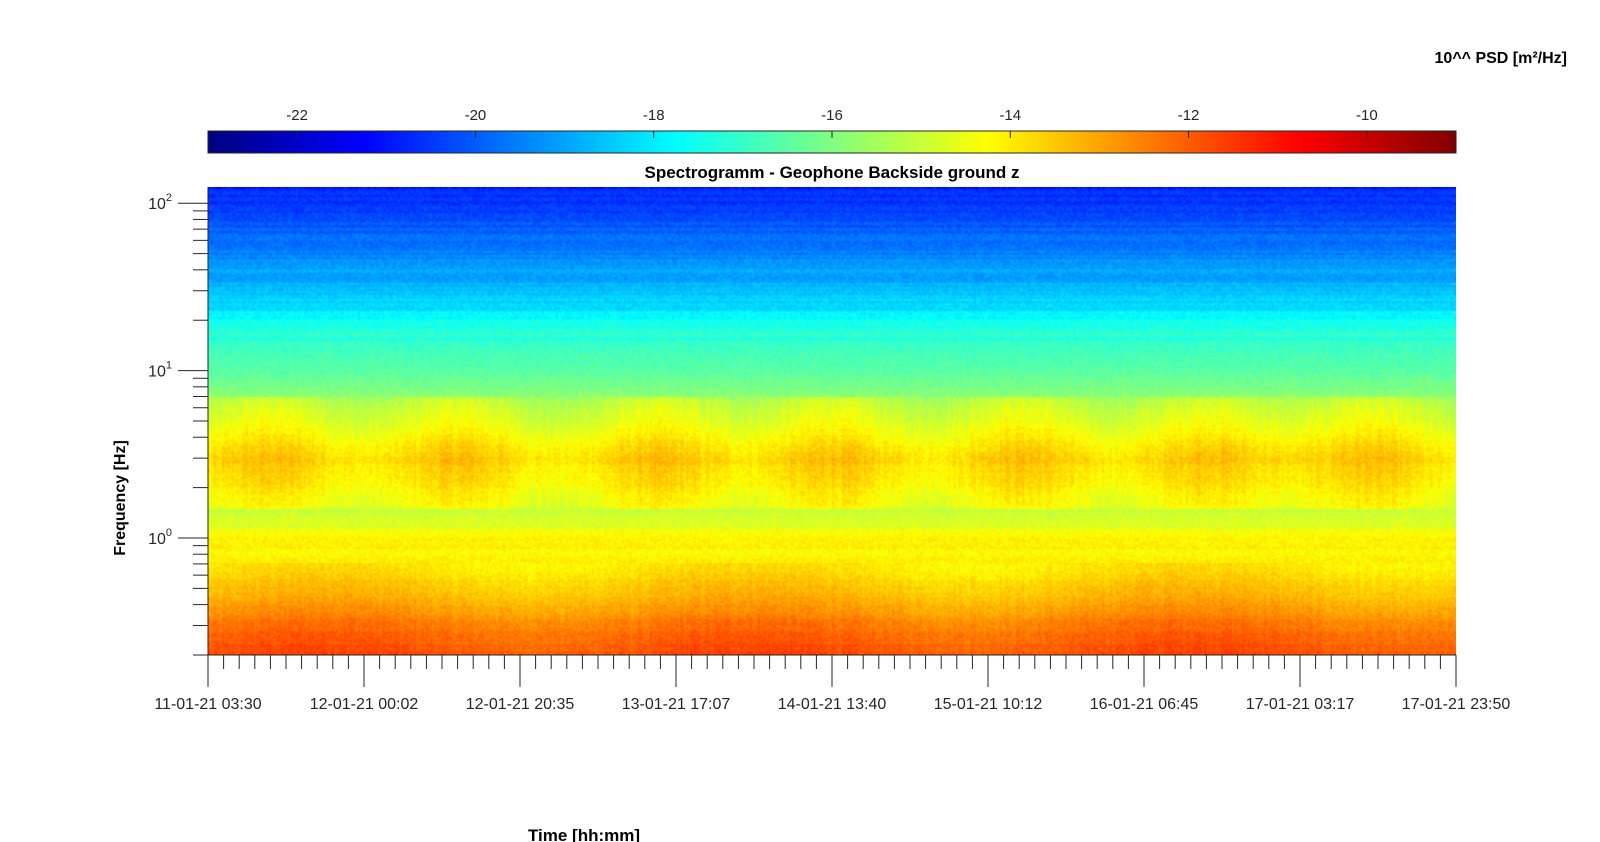  Describe the element at coordinates (520, 704) in the screenshot. I see `x-tick-label: 12-01-21 20:35` at that location.